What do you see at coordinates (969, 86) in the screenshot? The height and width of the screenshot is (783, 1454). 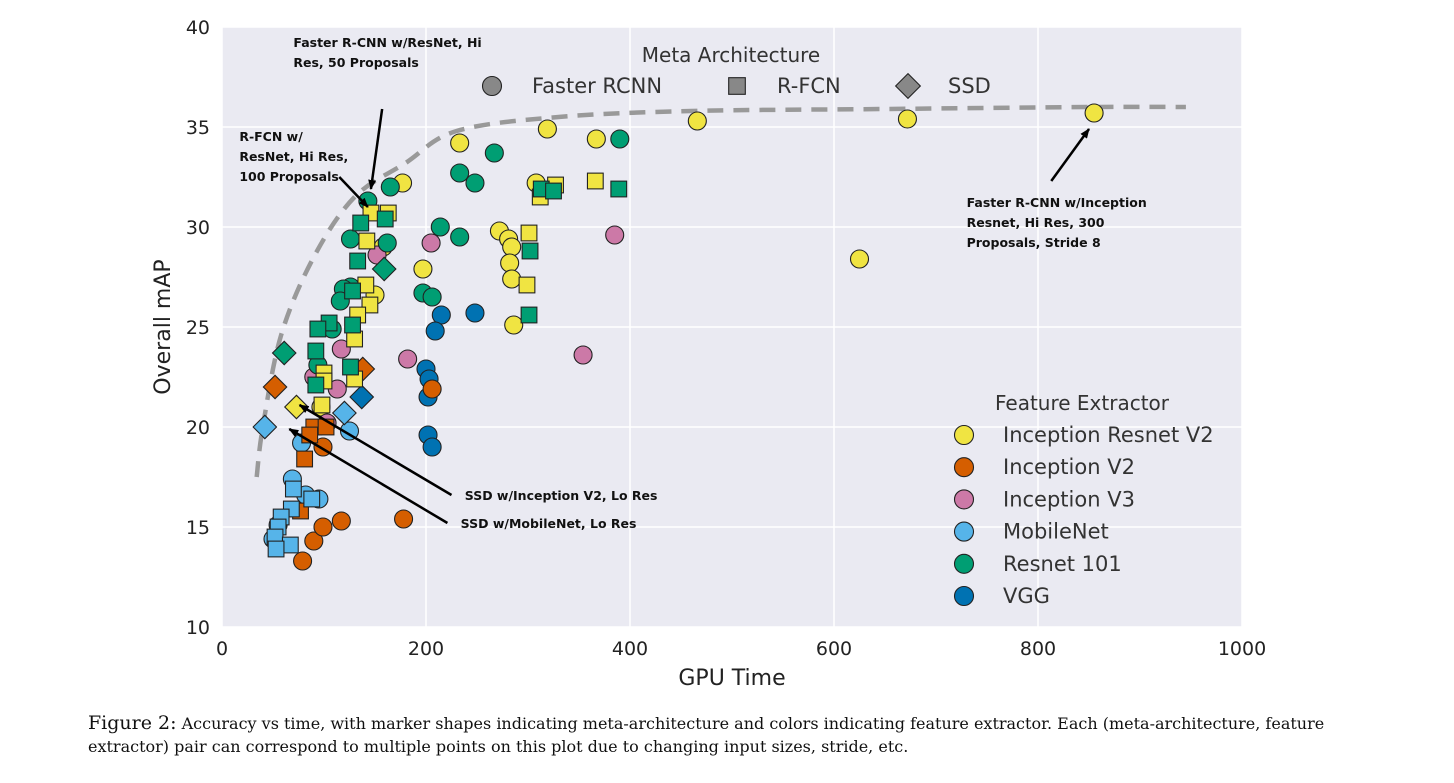 I see `legend-meta-label: SSD` at bounding box center [969, 86].